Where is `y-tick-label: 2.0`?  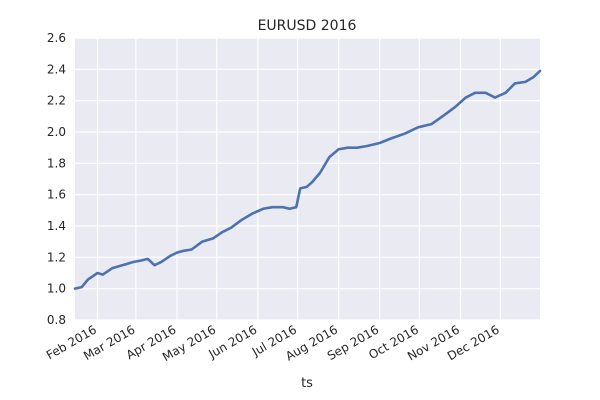 y-tick-label: 2.0 is located at coordinates (56, 132).